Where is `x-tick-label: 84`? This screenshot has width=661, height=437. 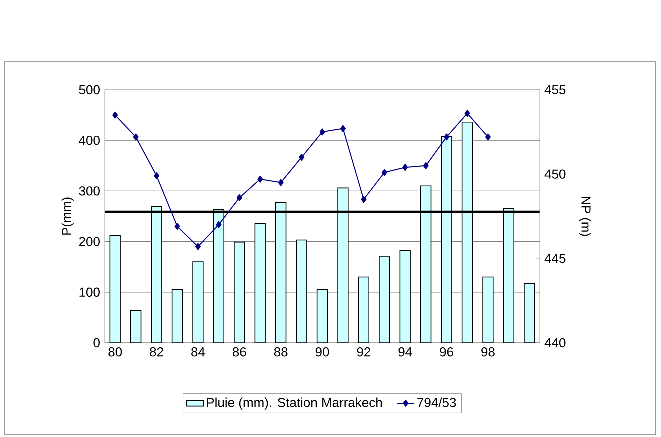 x-tick-label: 84 is located at coordinates (199, 352).